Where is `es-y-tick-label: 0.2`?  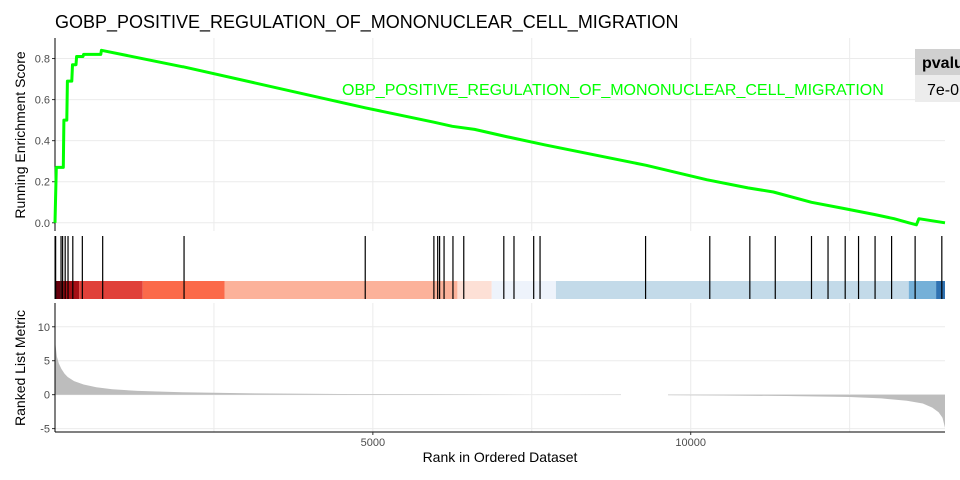 es-y-tick-label: 0.2 is located at coordinates (42, 183).